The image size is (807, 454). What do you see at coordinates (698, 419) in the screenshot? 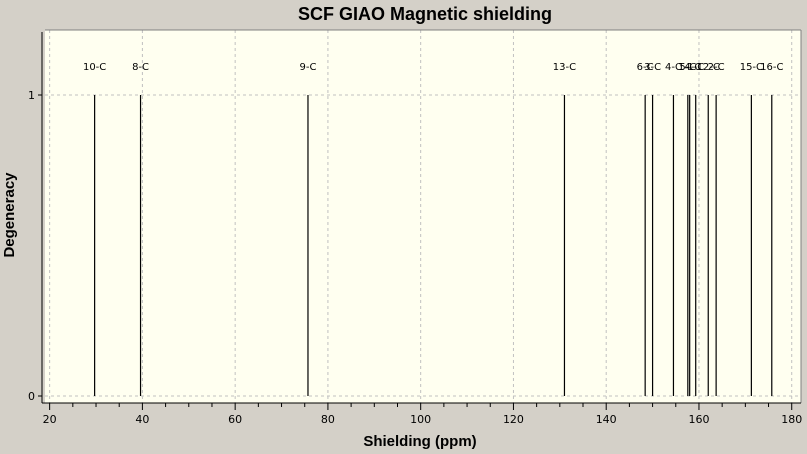
I see `x-tick-label: 160` at bounding box center [698, 419].